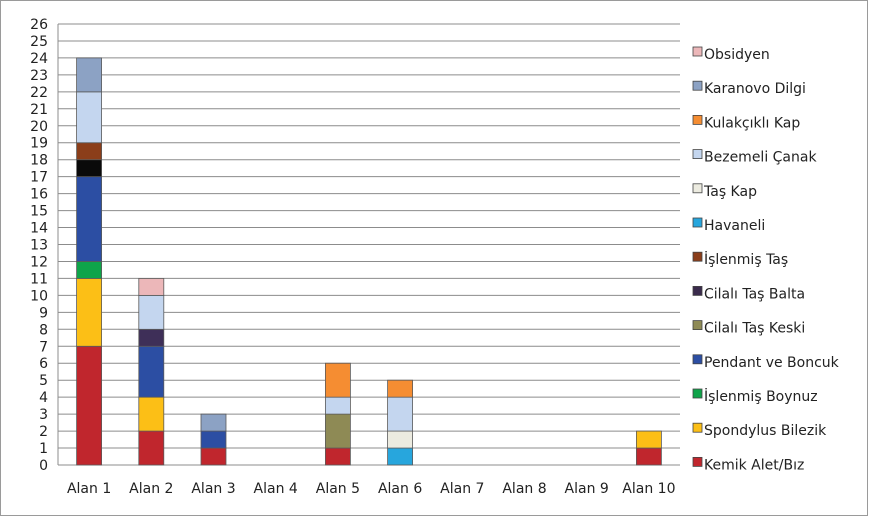 The image size is (870, 518). Describe the element at coordinates (772, 363) in the screenshot. I see `legend-label: Pendant ve Boncuk` at that location.